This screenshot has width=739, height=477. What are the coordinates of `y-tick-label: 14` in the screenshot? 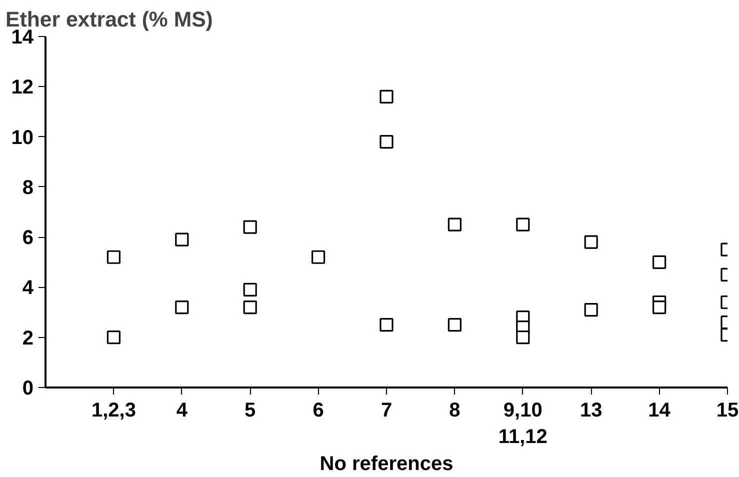 It's located at (22, 37).